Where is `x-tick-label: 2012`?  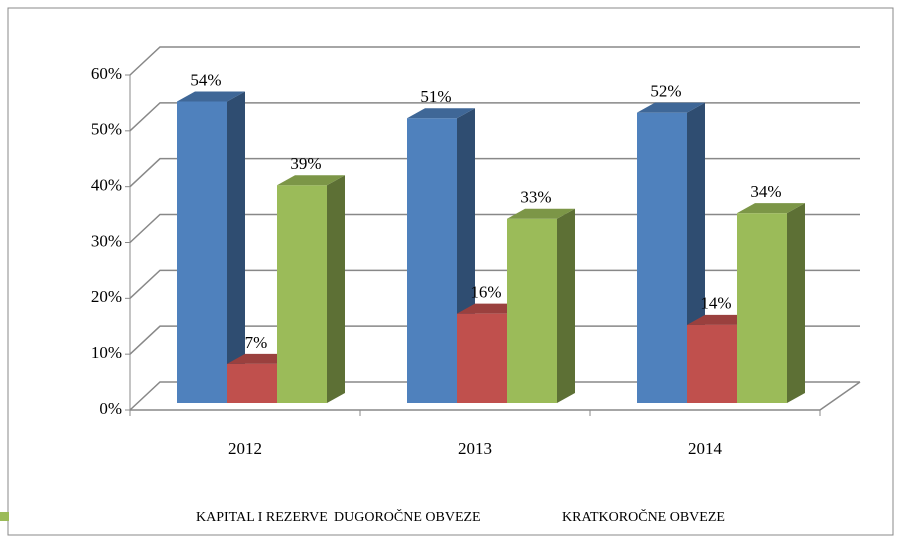
x-tick-label: 2012 is located at coordinates (245, 448).